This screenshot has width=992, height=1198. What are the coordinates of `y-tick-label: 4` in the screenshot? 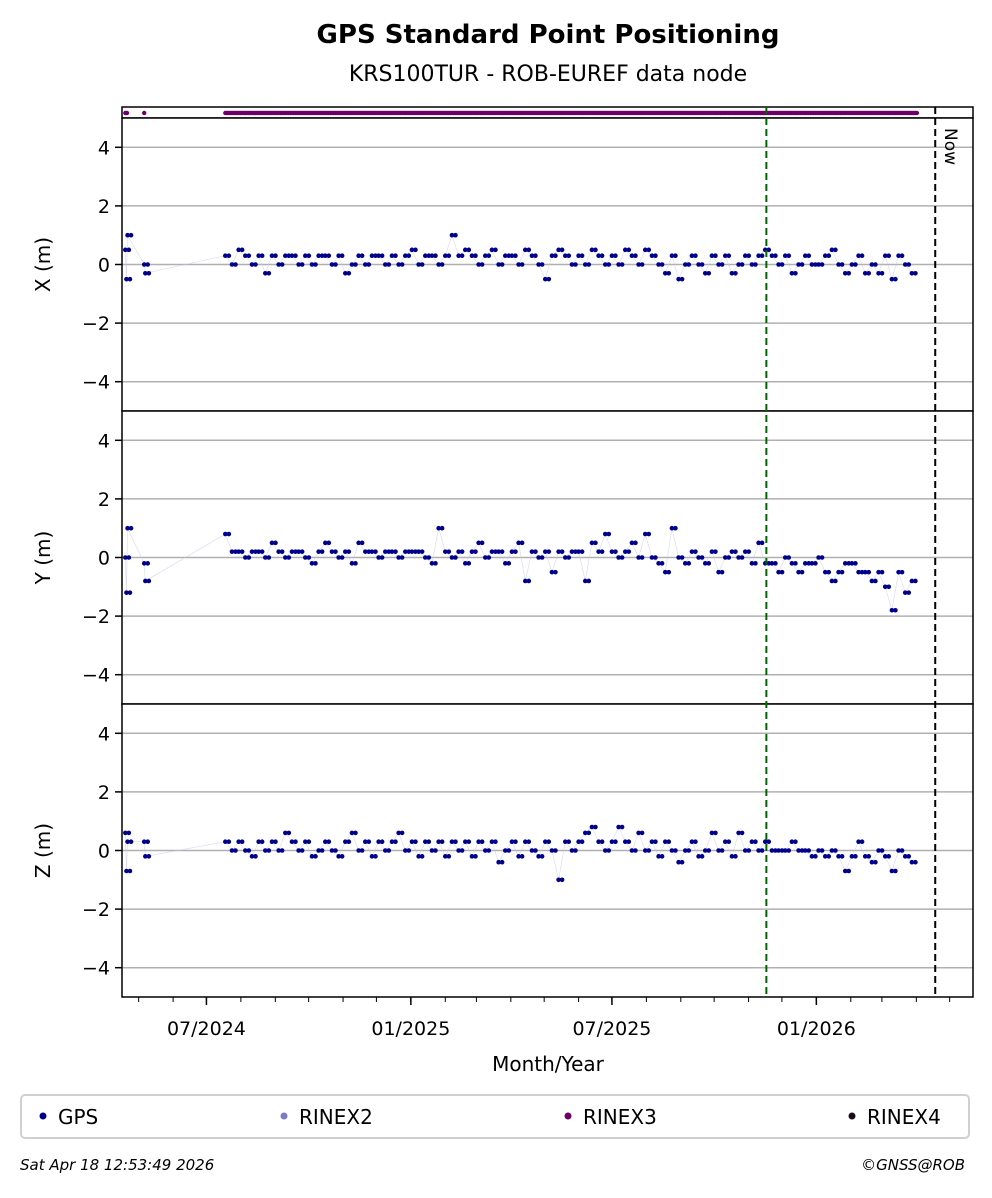 It's located at (104, 148).